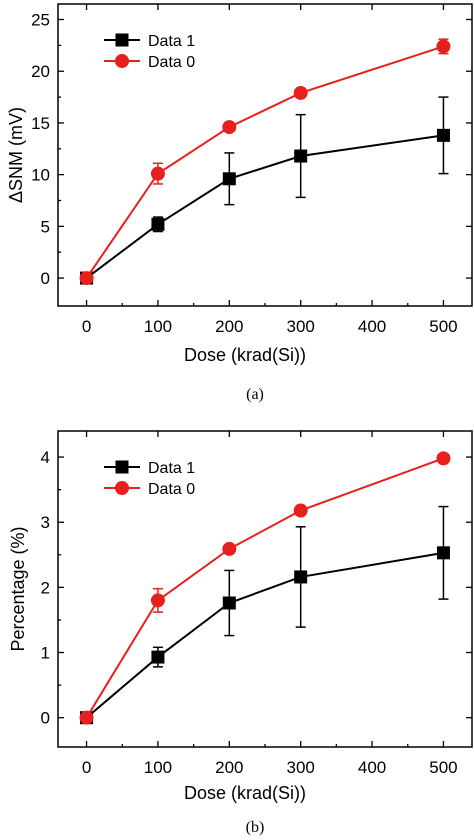  What do you see at coordinates (16, 155) in the screenshot?
I see `y-axis-title: ΔSNM (mV)` at bounding box center [16, 155].